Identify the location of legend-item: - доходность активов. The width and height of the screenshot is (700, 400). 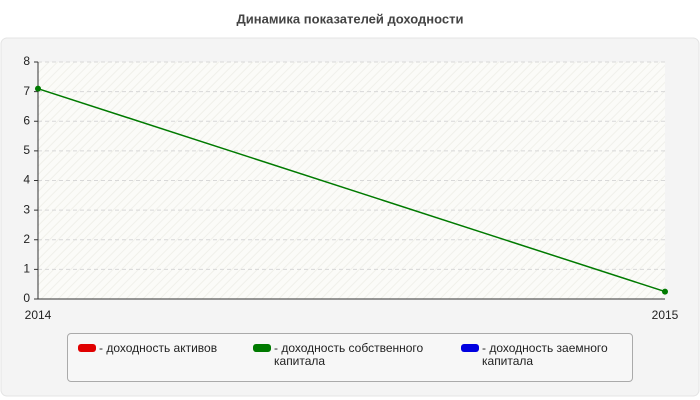
(163, 348).